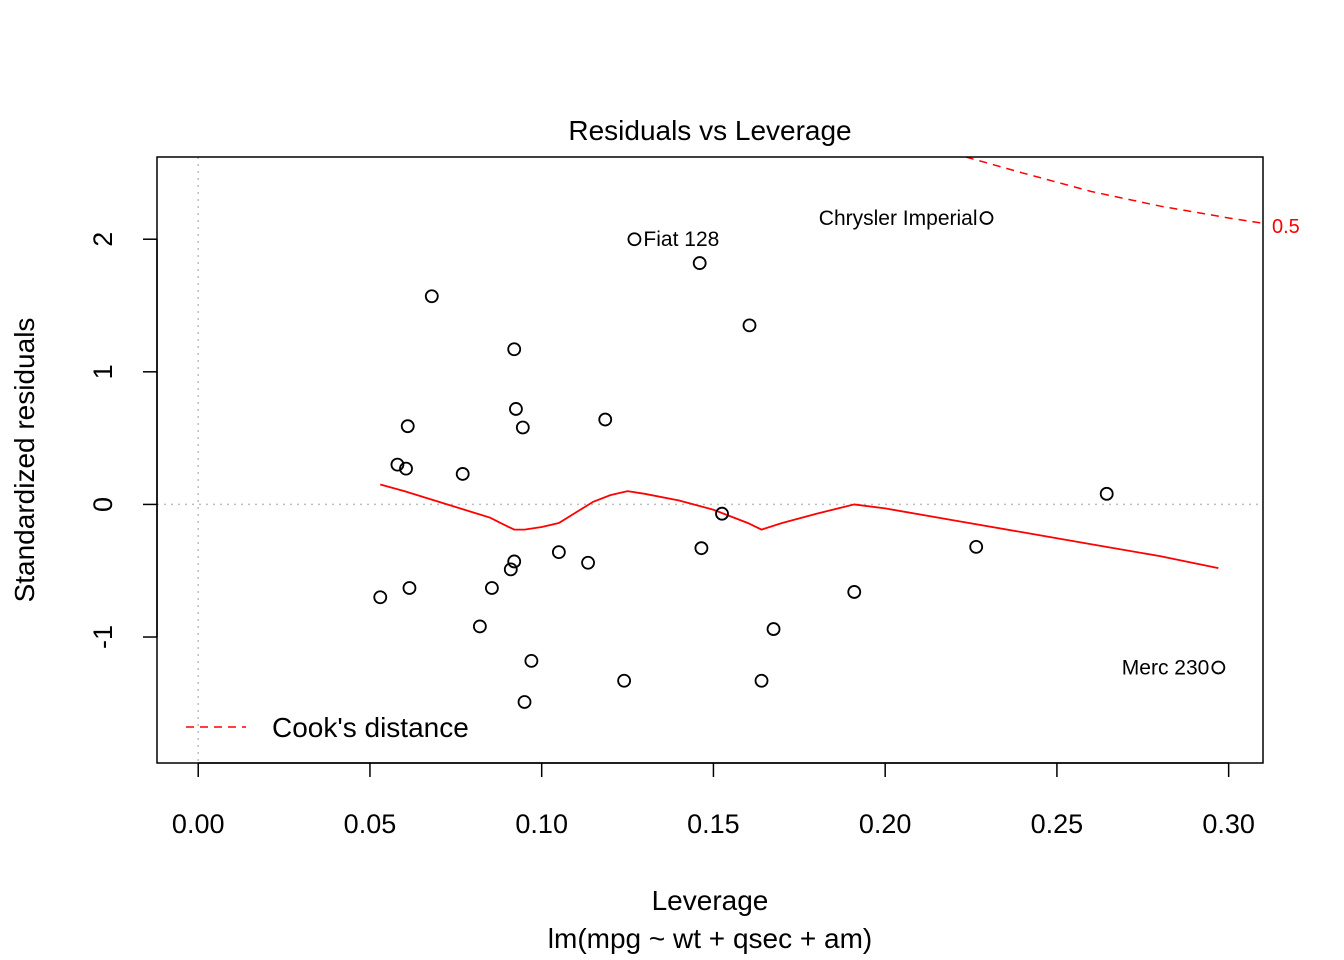  What do you see at coordinates (370, 727) in the screenshot?
I see `legend-cooks-distance-label: Cook's distance` at bounding box center [370, 727].